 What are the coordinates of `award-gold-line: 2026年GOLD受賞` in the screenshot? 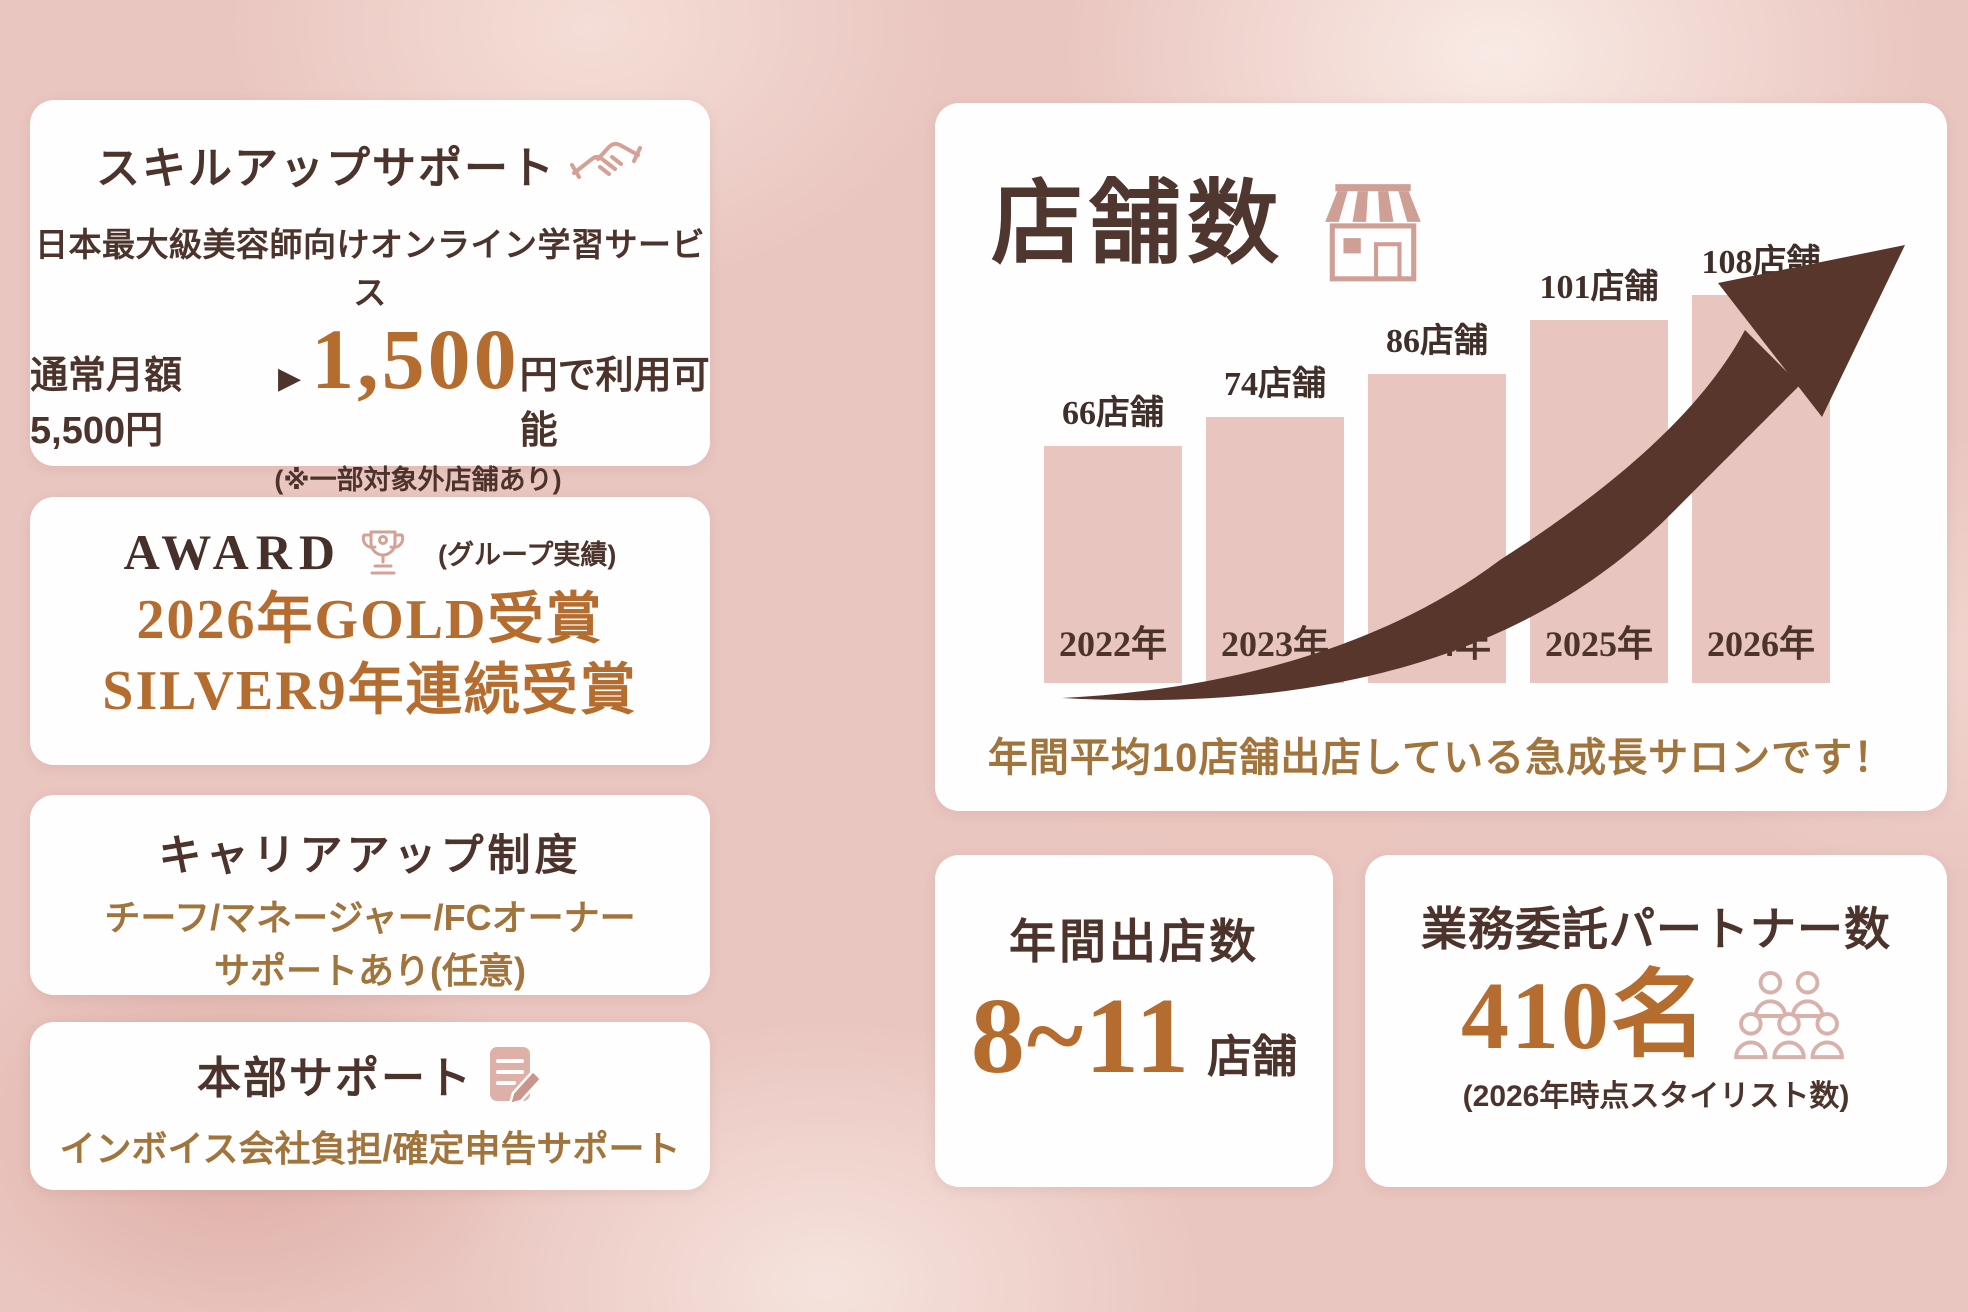 It's located at (370, 620).